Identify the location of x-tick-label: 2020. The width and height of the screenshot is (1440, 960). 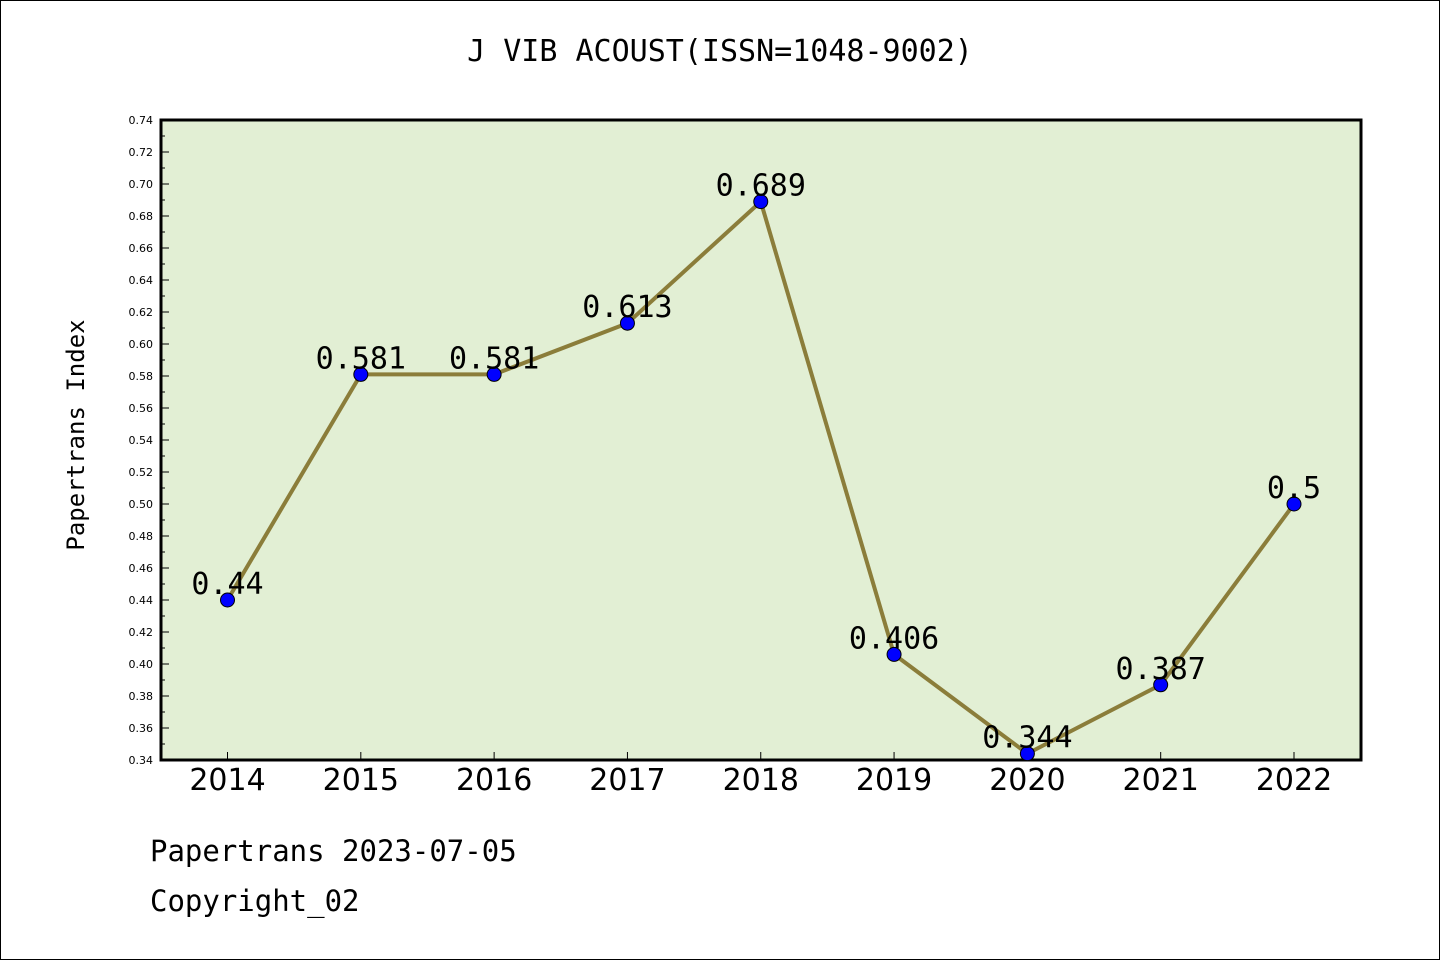
(1027, 780).